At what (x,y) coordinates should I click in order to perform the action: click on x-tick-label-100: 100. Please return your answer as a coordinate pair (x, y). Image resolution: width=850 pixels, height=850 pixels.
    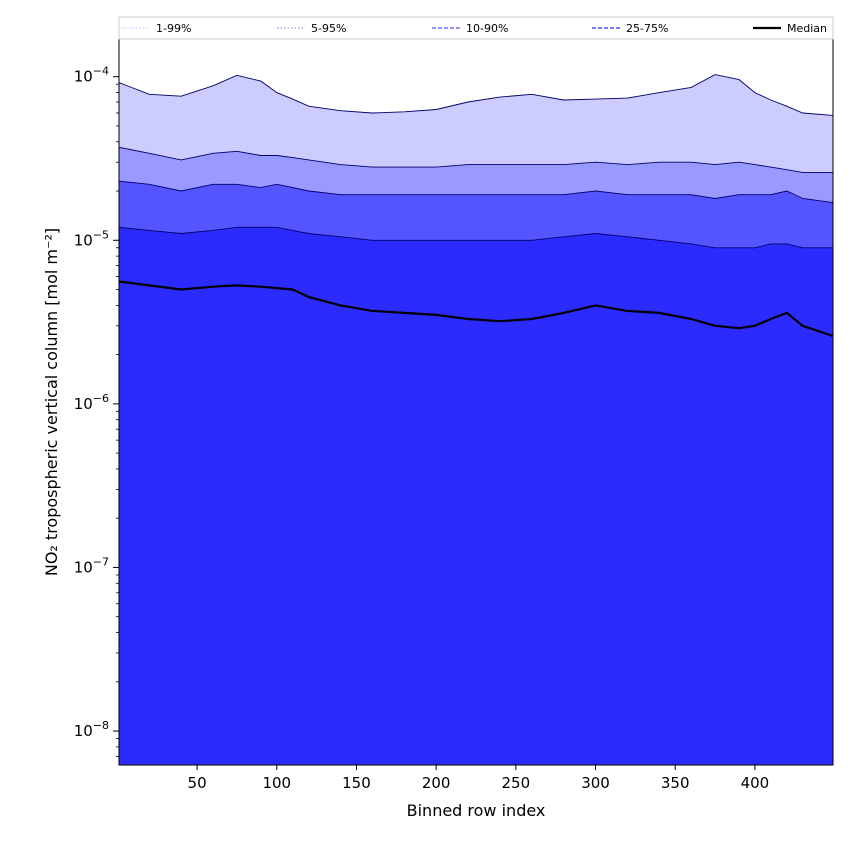
    Looking at the image, I should click on (276, 783).